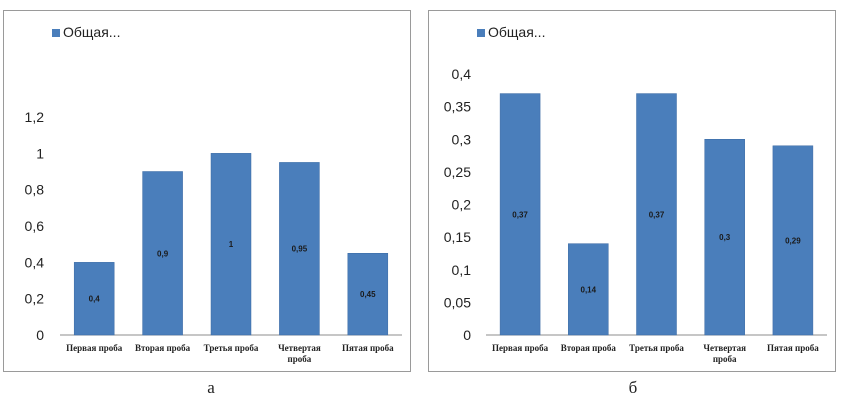  I want to click on data-label: 1, so click(231, 244).